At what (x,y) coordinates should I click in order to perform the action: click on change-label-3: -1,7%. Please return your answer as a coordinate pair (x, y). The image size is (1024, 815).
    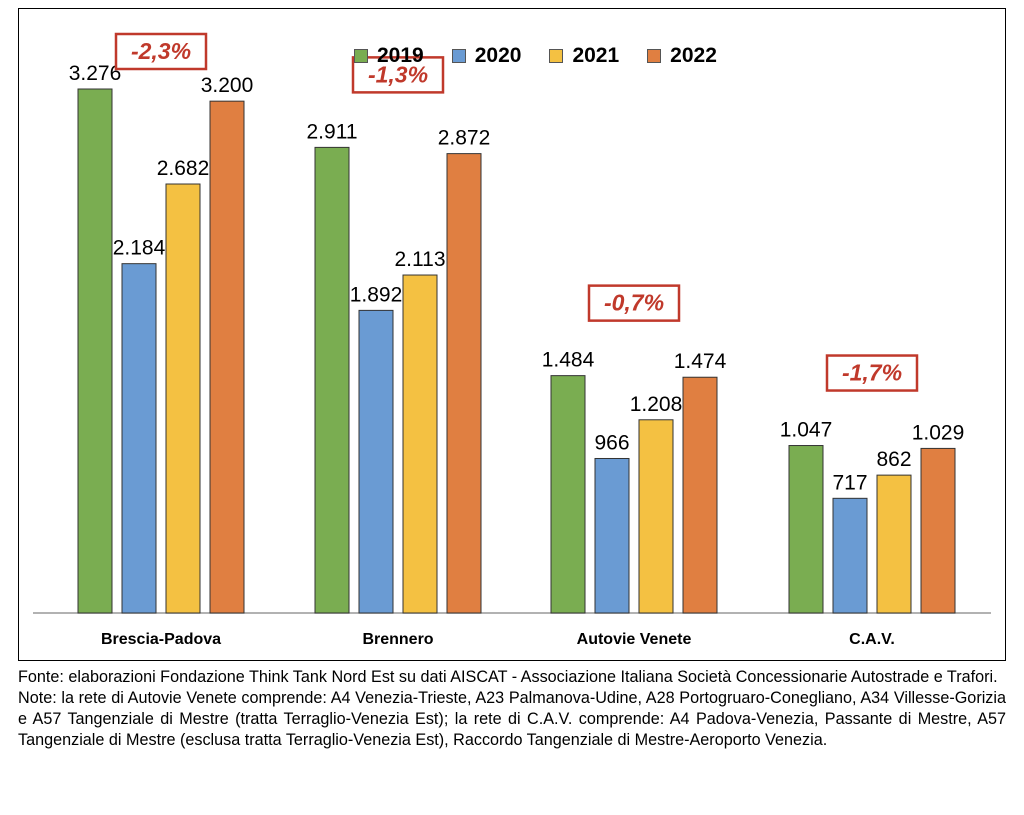
    Looking at the image, I should click on (872, 373).